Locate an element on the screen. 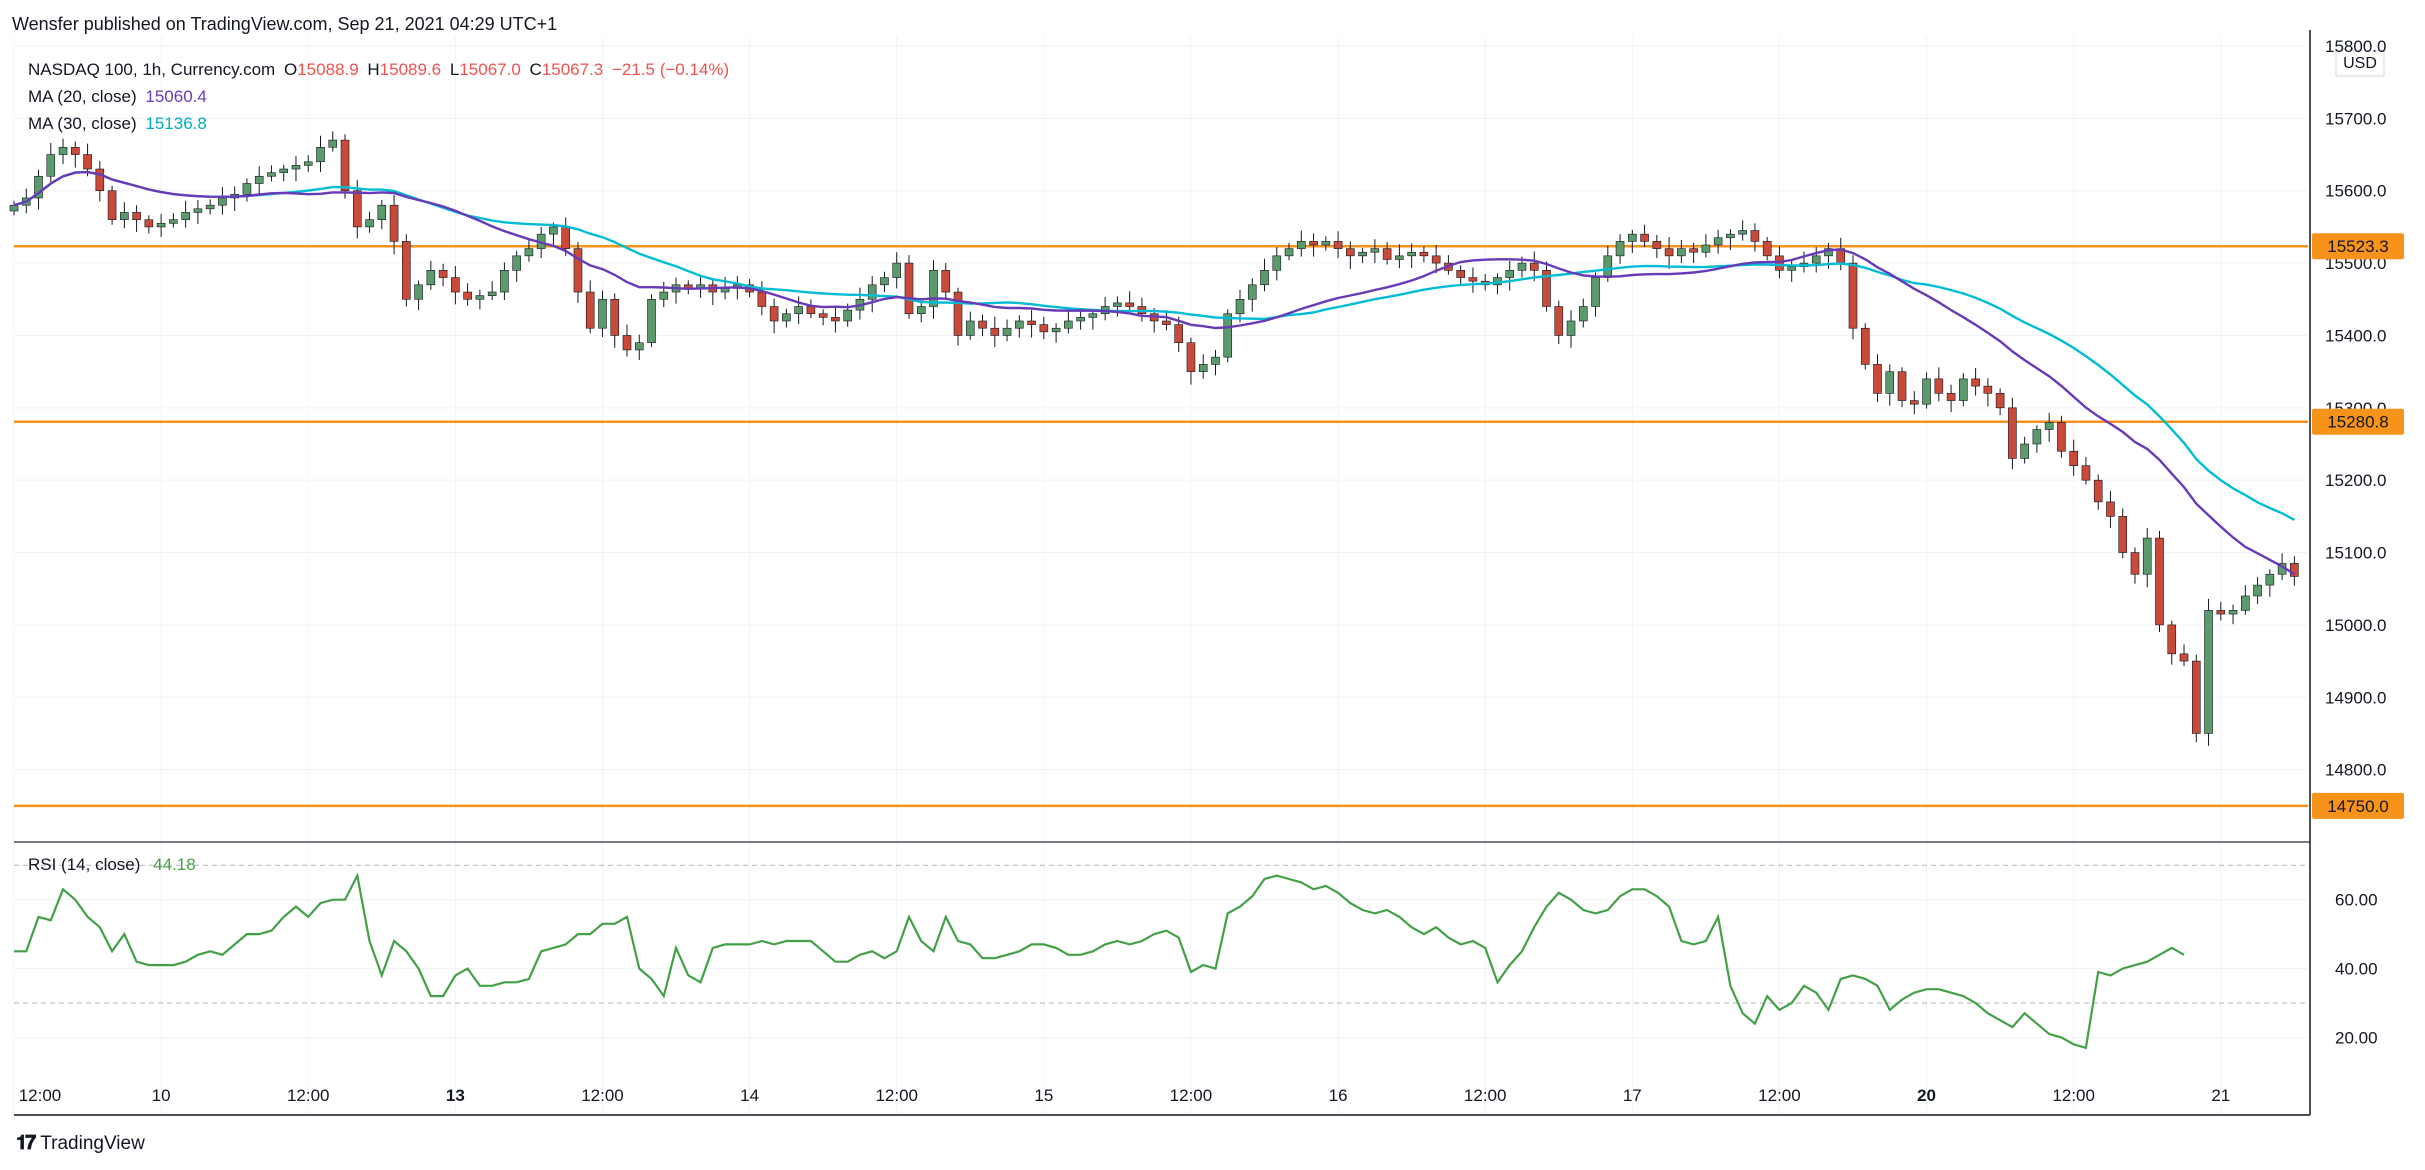 The width and height of the screenshot is (2425, 1170). rsi-line is located at coordinates (1099, 961).